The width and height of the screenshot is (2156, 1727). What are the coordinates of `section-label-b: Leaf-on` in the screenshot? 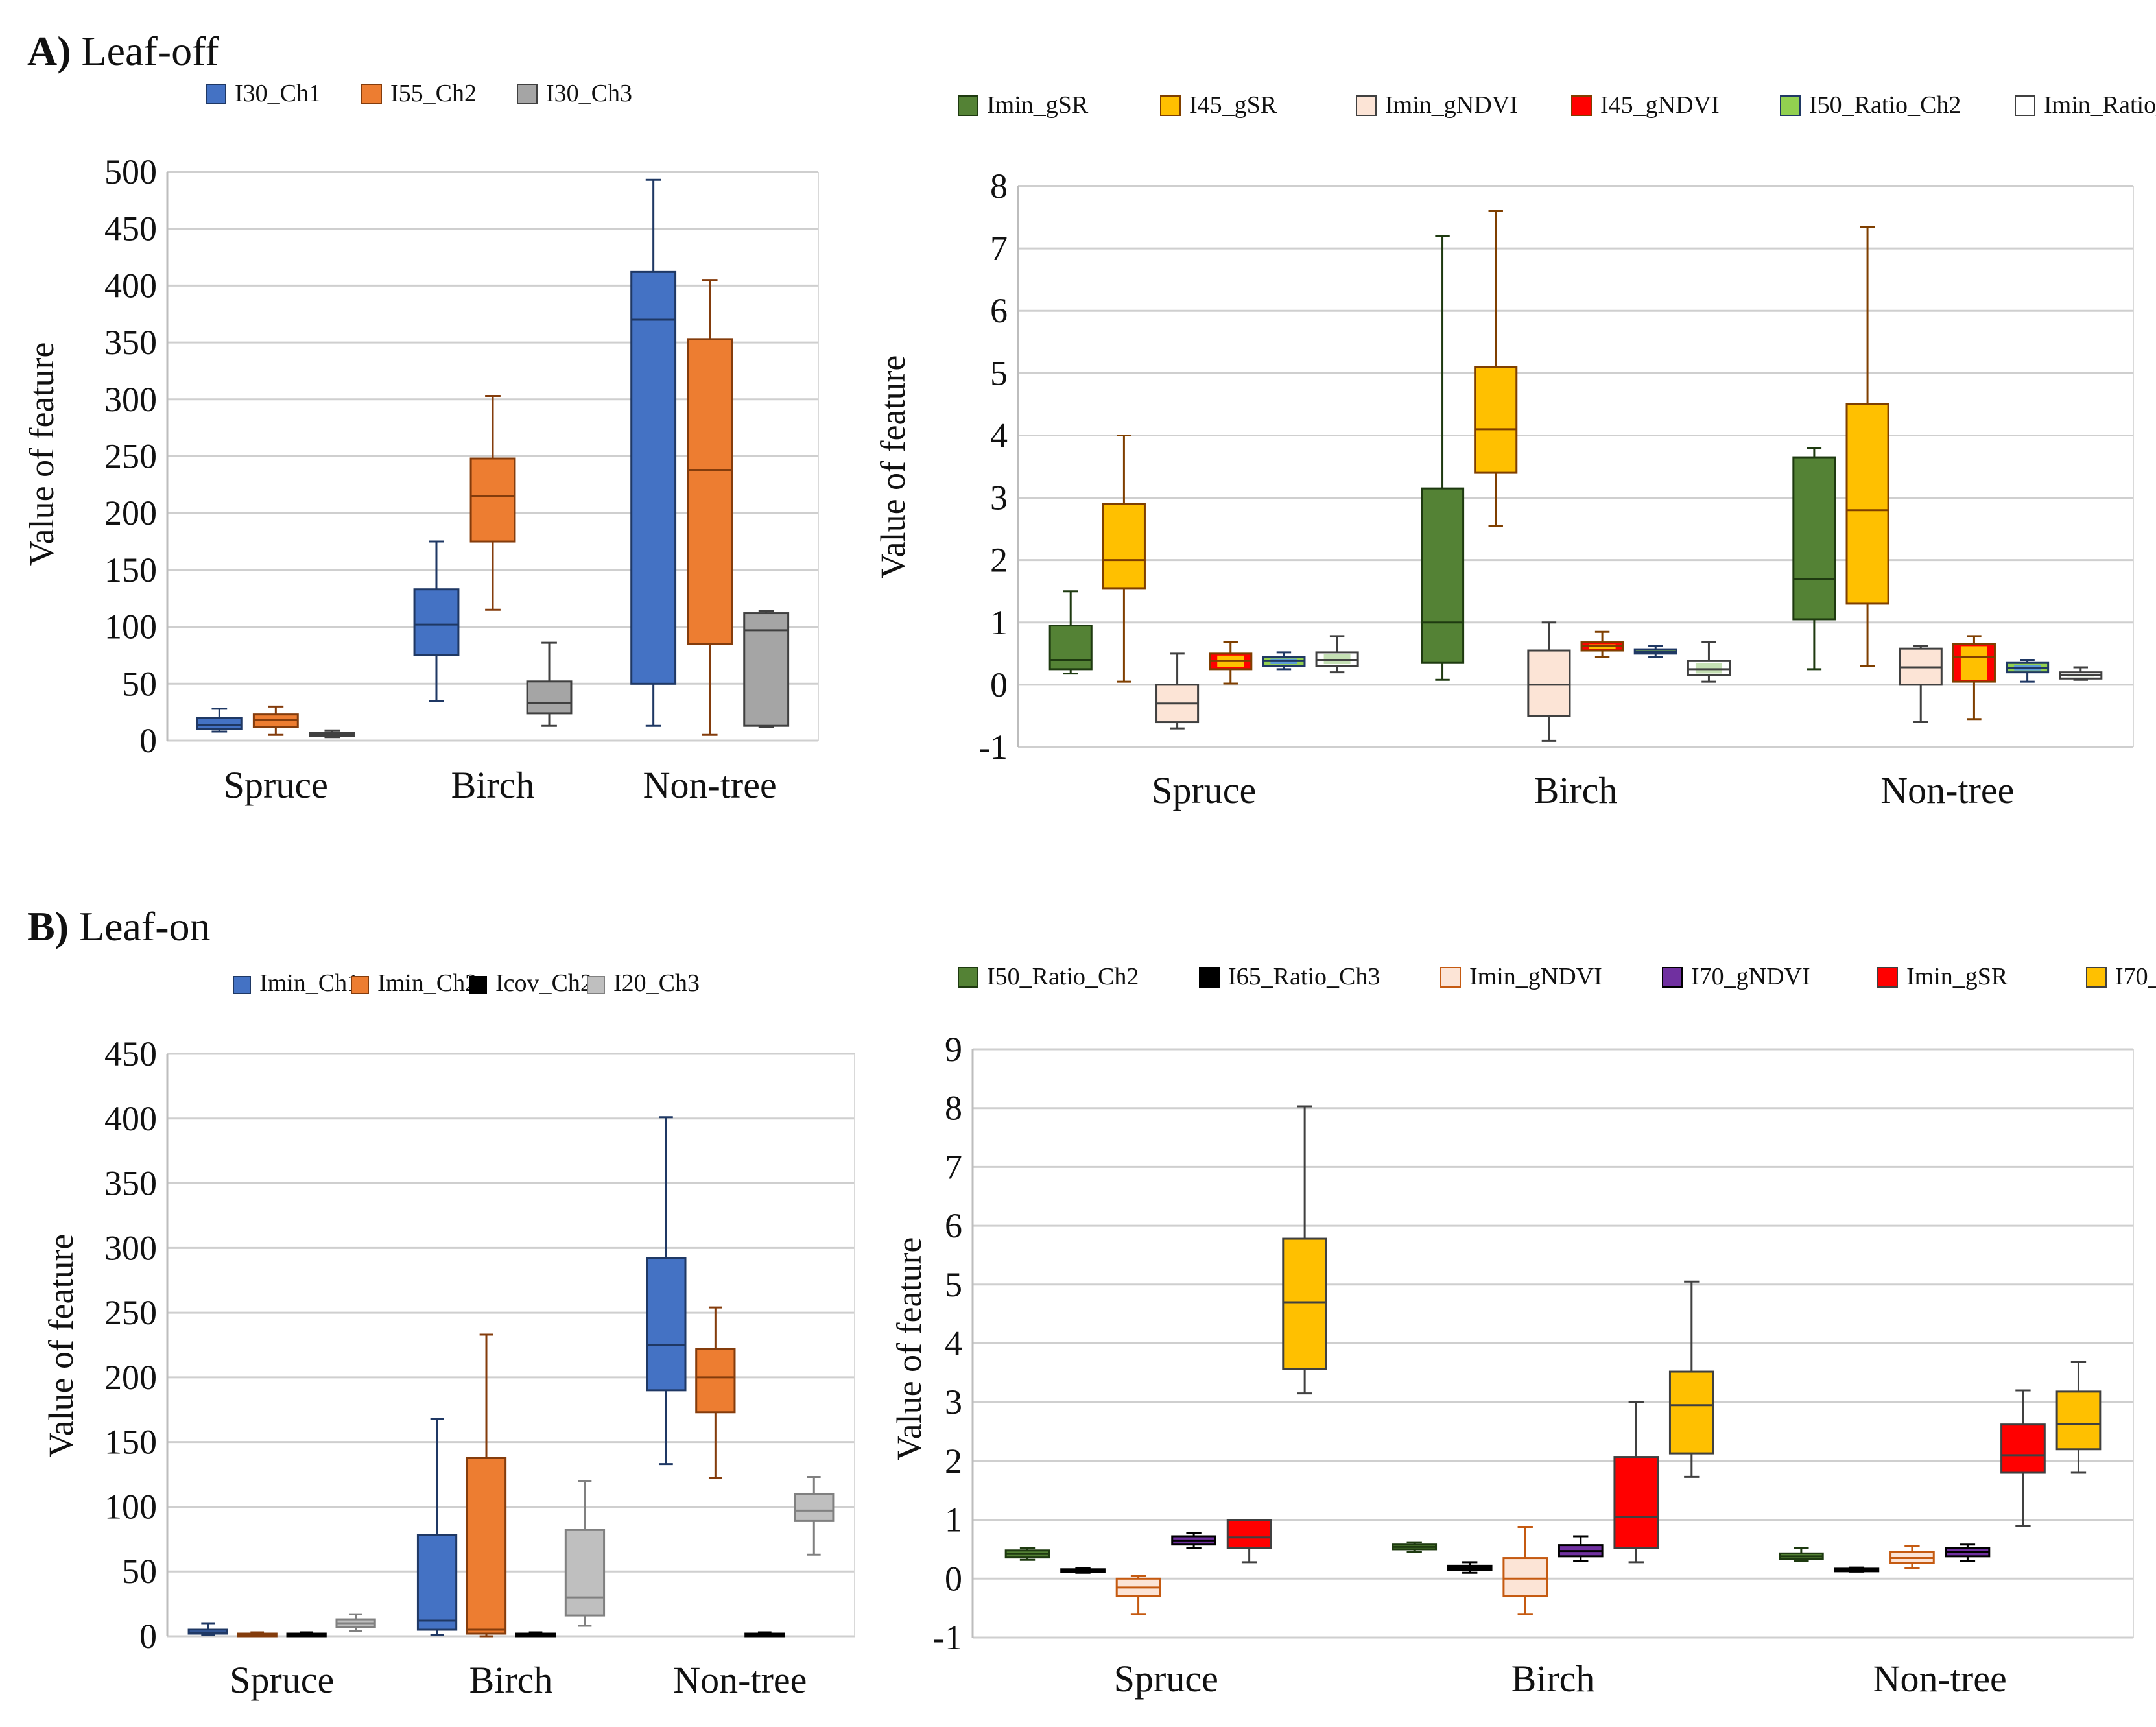 It's located at (145, 926).